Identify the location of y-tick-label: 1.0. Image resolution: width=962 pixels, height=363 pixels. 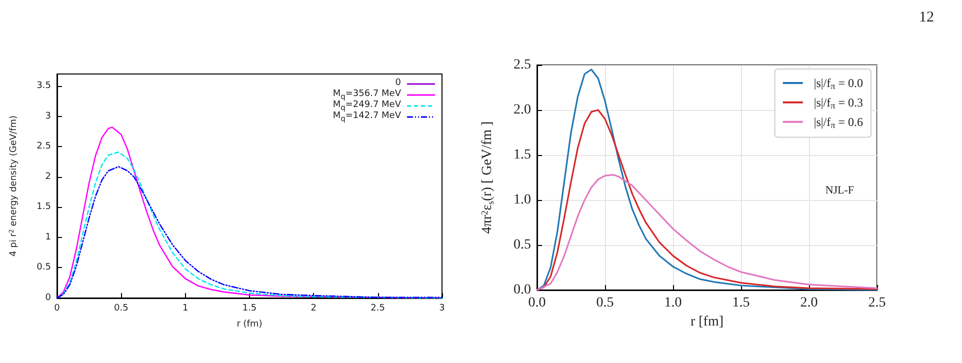
(522, 200).